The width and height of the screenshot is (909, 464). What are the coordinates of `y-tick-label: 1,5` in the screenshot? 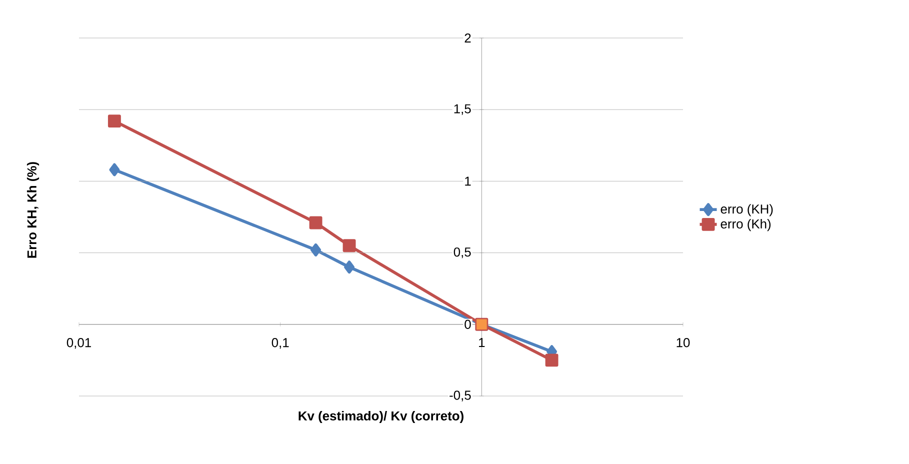 It's located at (462, 109).